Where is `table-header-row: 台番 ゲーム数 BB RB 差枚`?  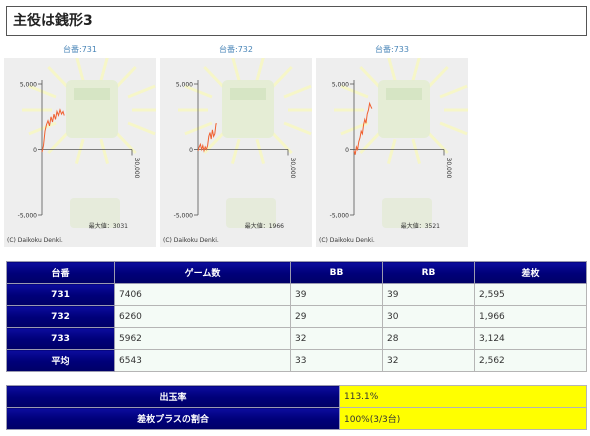
table-header-row: 台番 ゲーム数 BB RB 差枚 is located at coordinates (296, 272).